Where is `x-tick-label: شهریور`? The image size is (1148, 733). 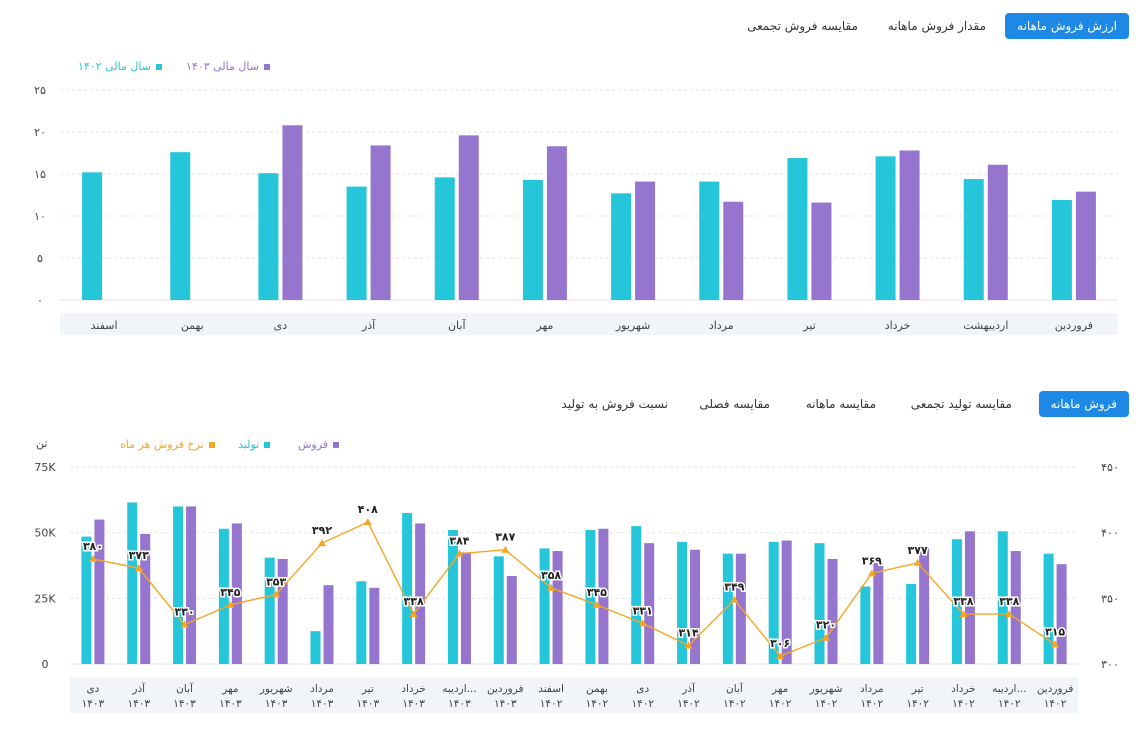 x-tick-label: شهریور is located at coordinates (632, 325).